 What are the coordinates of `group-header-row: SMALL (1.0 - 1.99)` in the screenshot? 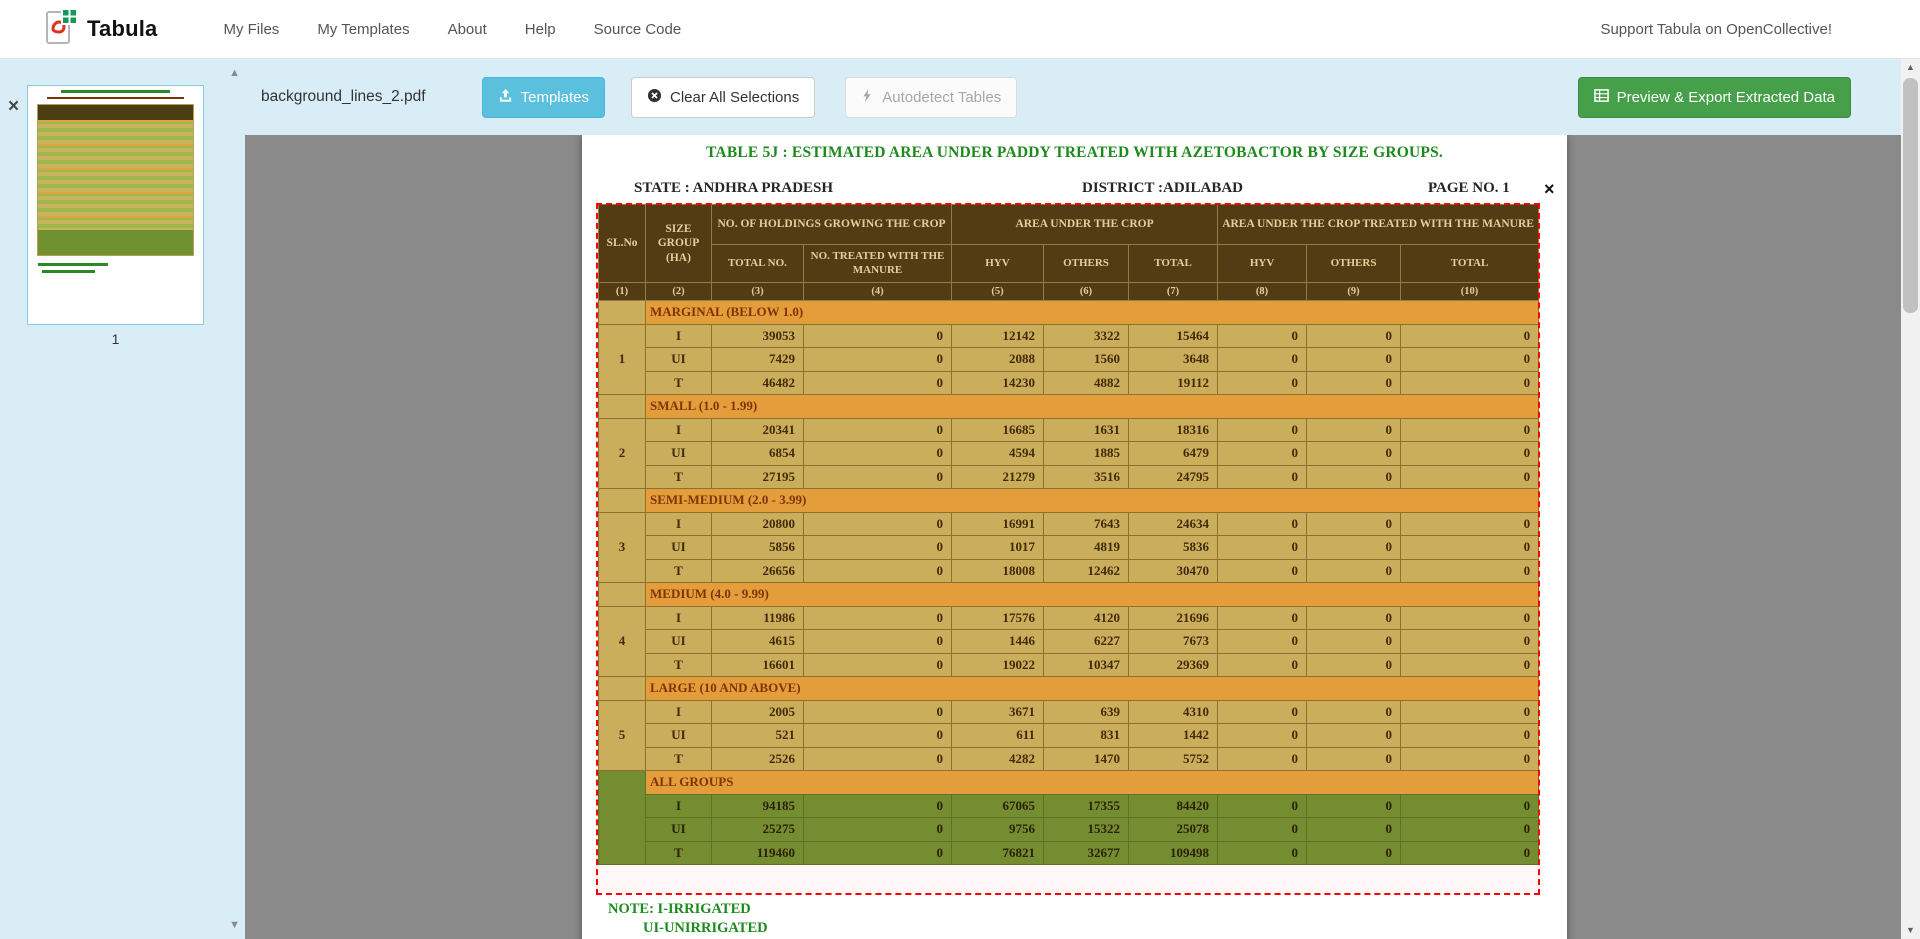 It's located at (1069, 406).